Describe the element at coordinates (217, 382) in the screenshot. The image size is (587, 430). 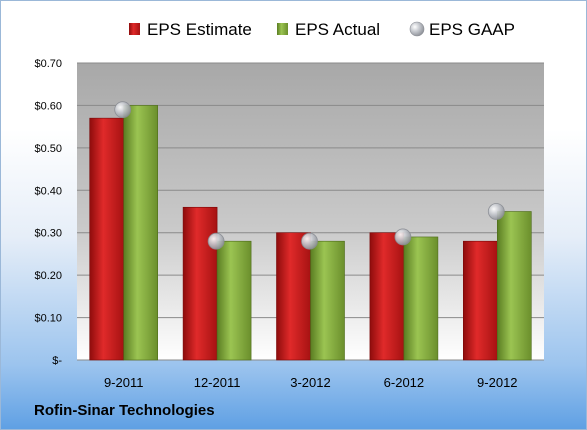
I see `x-tick-label: 12-2011` at that location.